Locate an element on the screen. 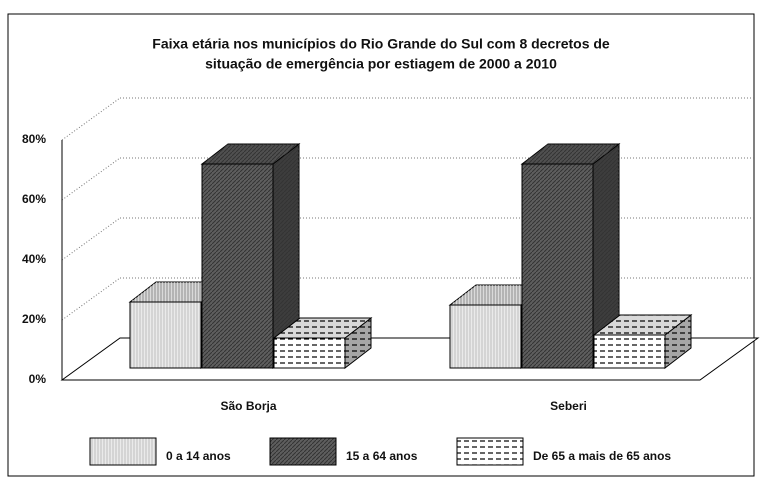 The width and height of the screenshot is (762, 481). y-tick-label: 60% is located at coordinates (34, 199).